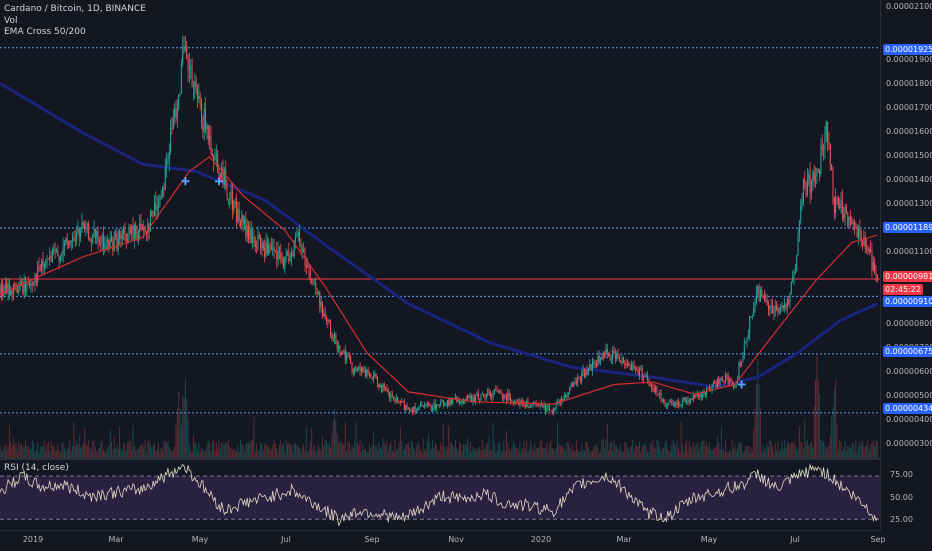  I want to click on ema-legend: EMA Cross 50/200, so click(45, 32).